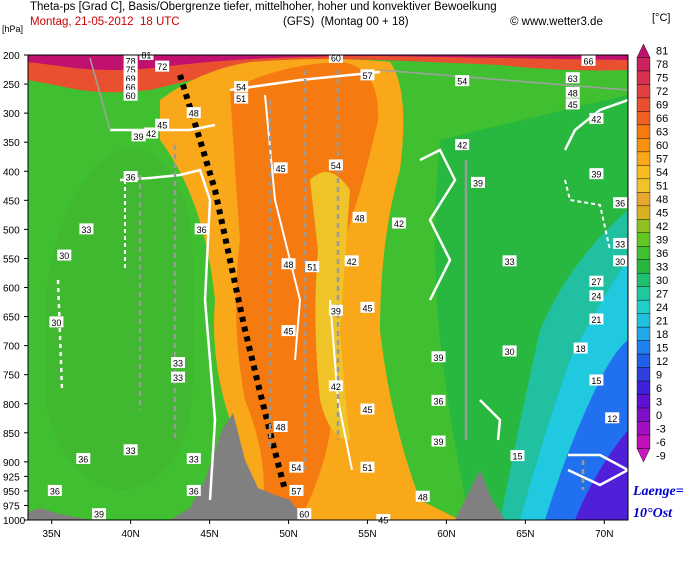 The width and height of the screenshot is (698, 576). I want to click on colorbar-label: 30, so click(662, 281).